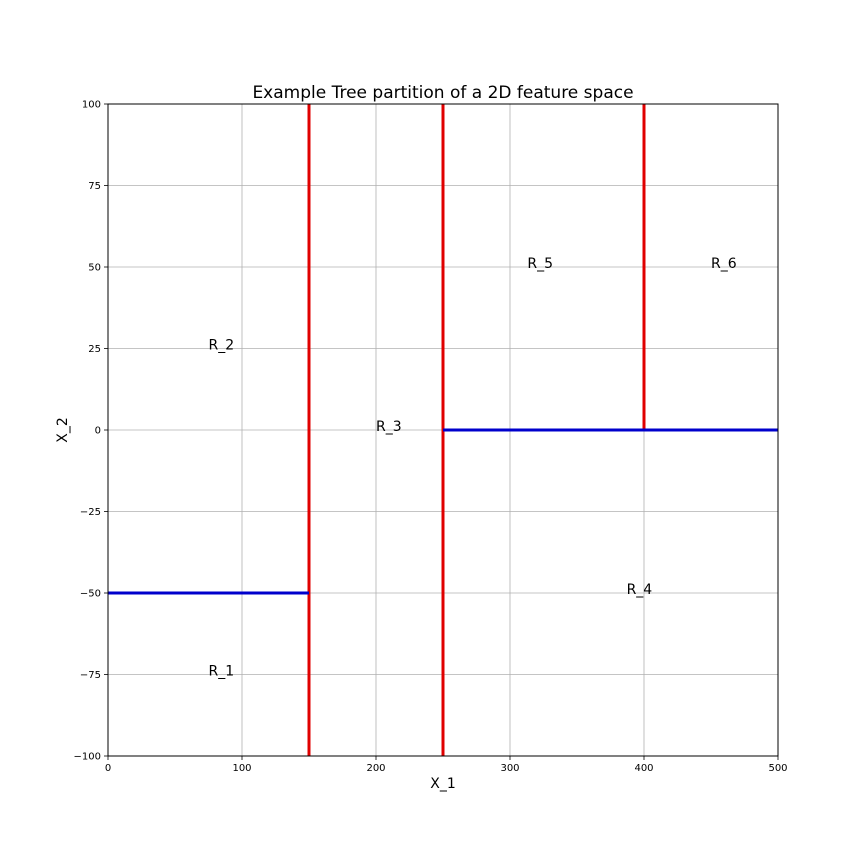 The height and width of the screenshot is (864, 864). Describe the element at coordinates (94, 349) in the screenshot. I see `y-tick-label: 25` at that location.